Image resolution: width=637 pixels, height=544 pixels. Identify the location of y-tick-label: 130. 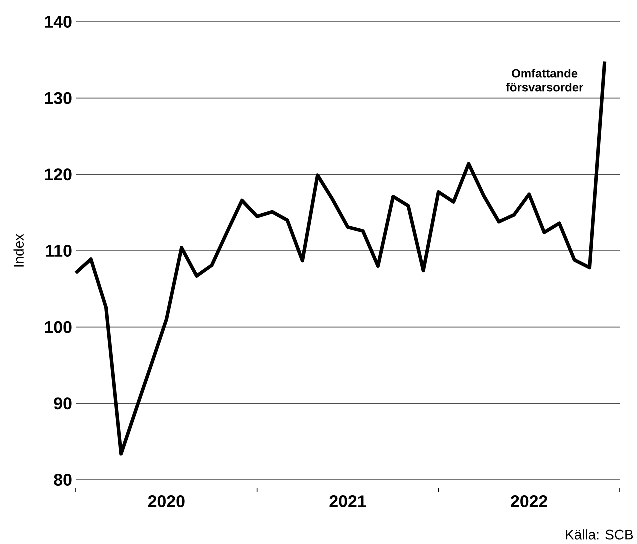
(58, 98).